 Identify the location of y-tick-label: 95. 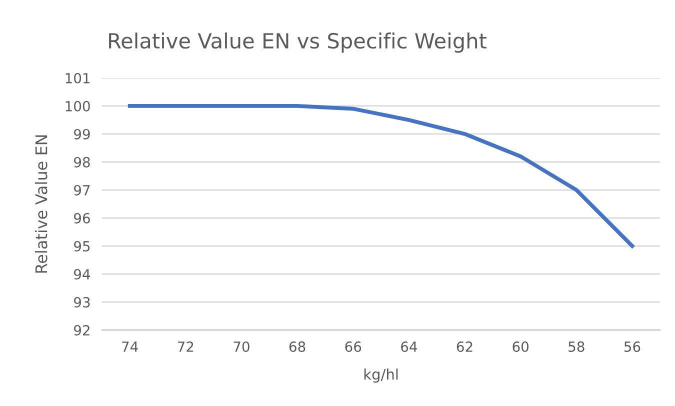
(82, 246).